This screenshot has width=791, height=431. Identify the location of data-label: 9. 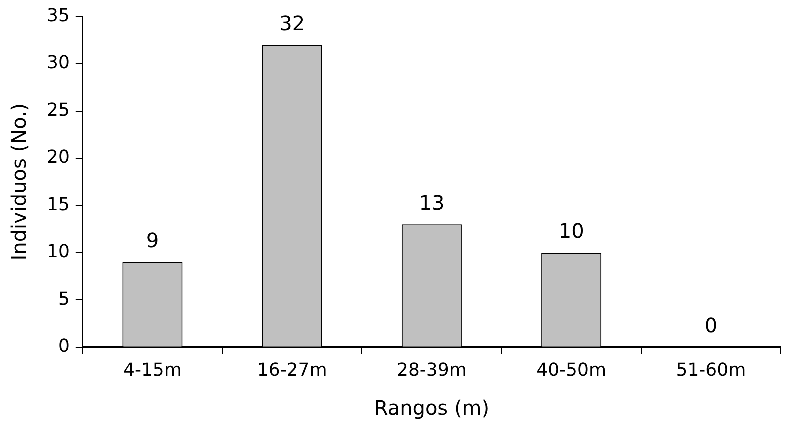
(153, 240).